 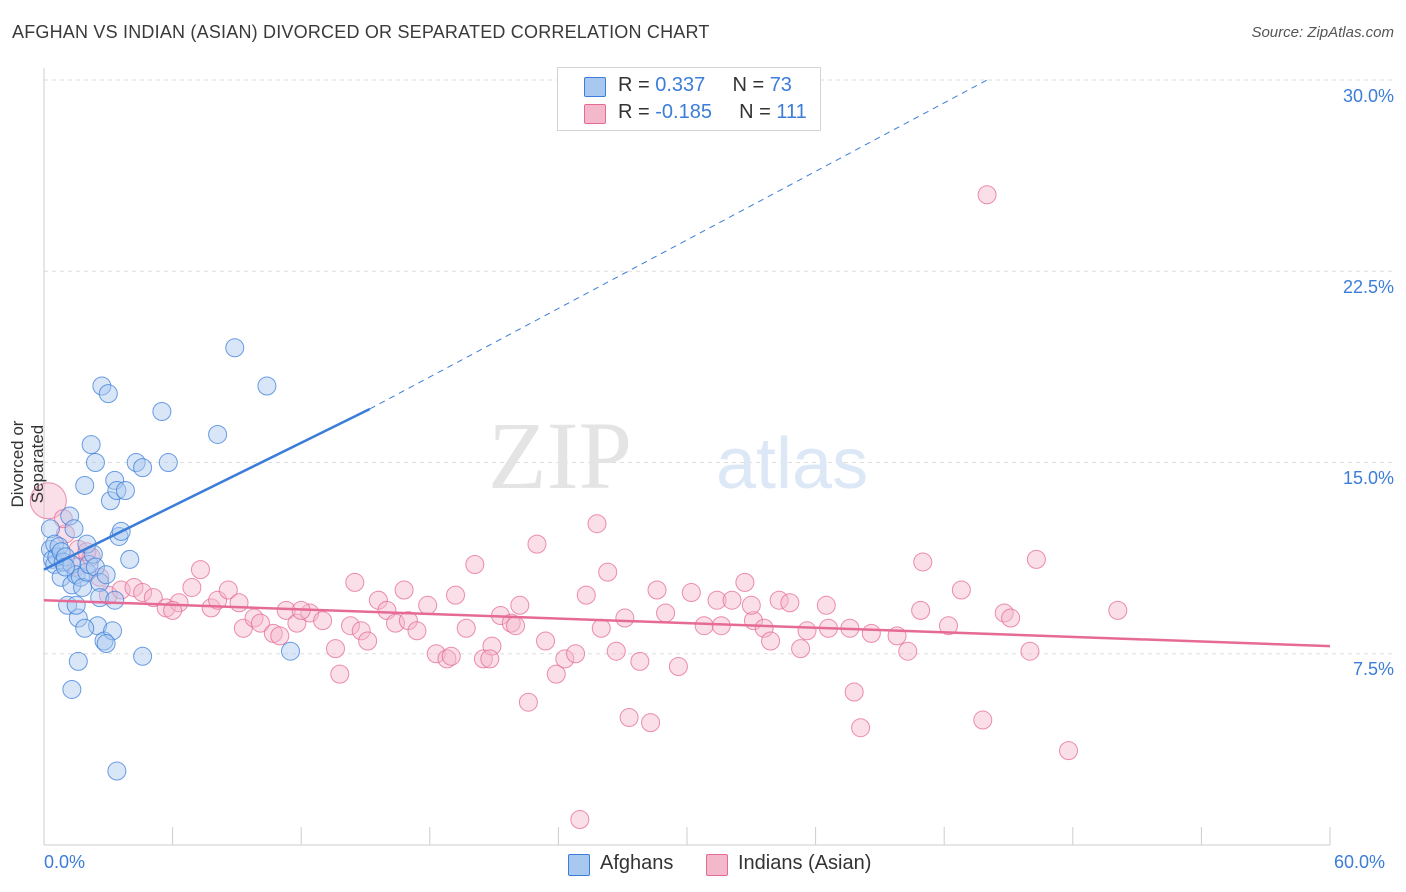 I want to click on watermark-zip: ZIP, so click(x=560, y=455).